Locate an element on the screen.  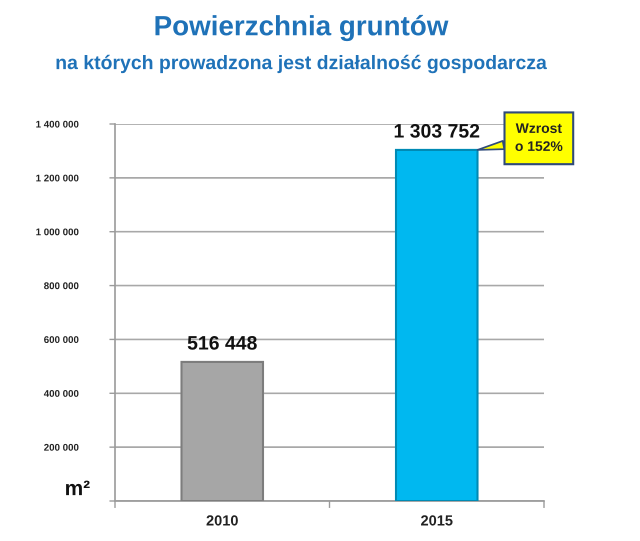
y-tick-label: 600 000 is located at coordinates (61, 340).